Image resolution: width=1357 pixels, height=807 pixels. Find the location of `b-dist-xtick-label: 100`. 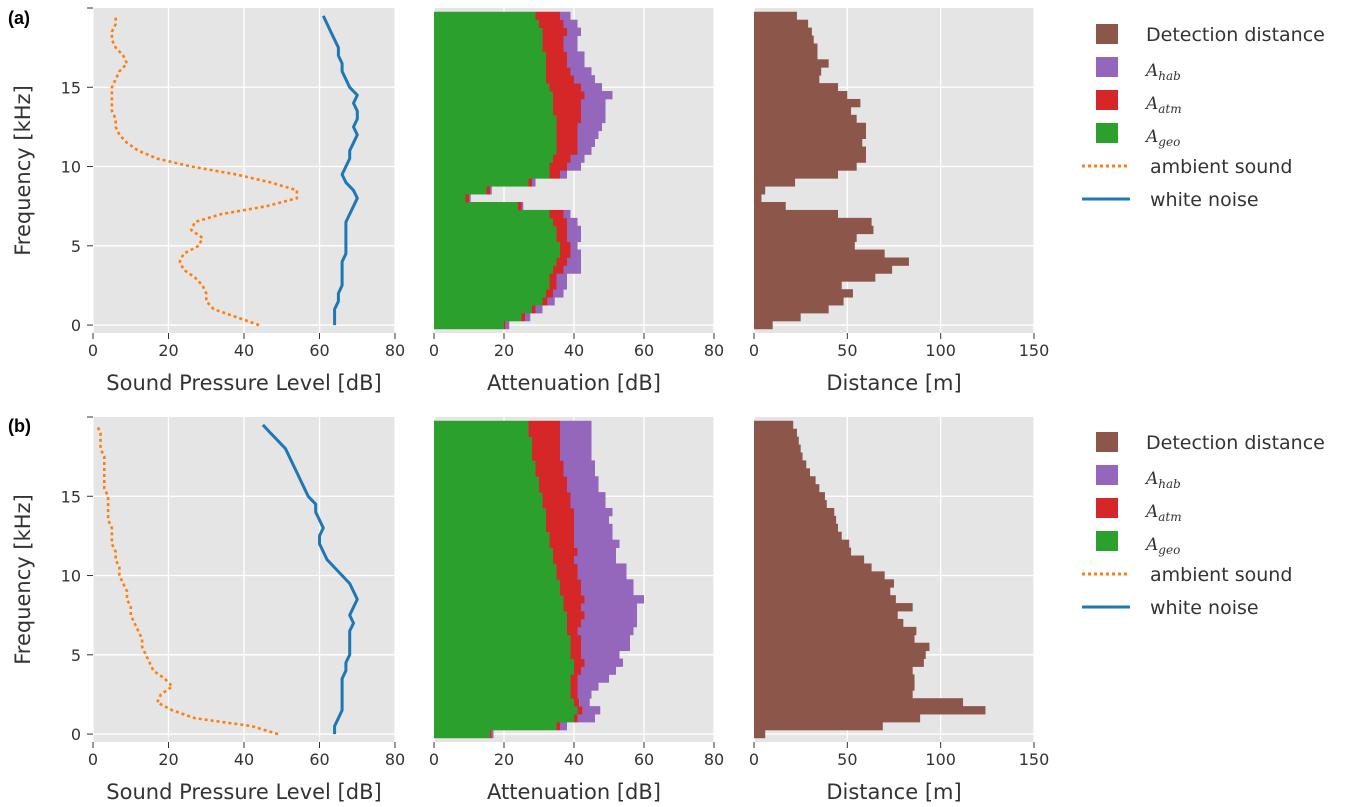

b-dist-xtick-label: 100 is located at coordinates (940, 759).